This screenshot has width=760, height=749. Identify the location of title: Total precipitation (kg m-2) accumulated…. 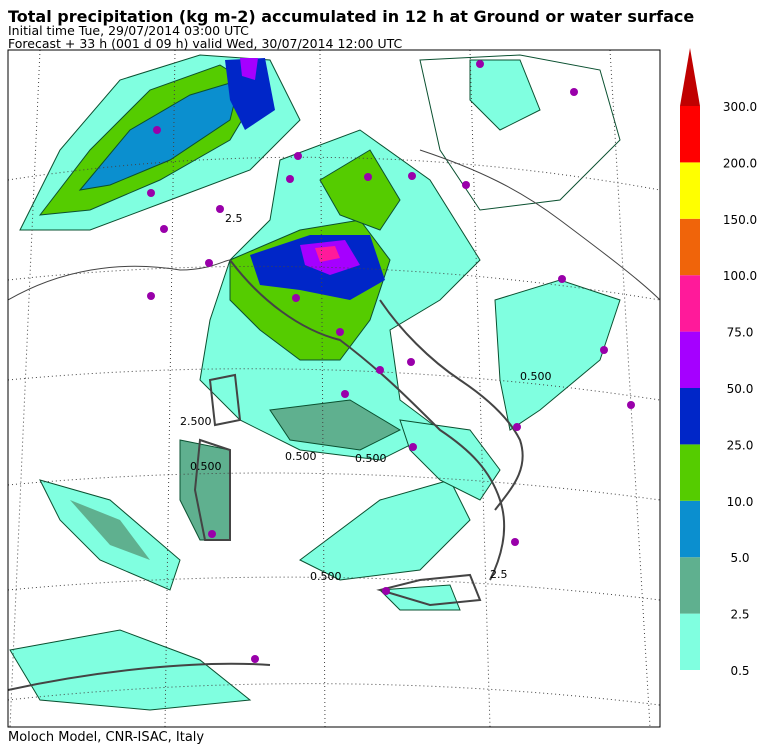
(351, 16).